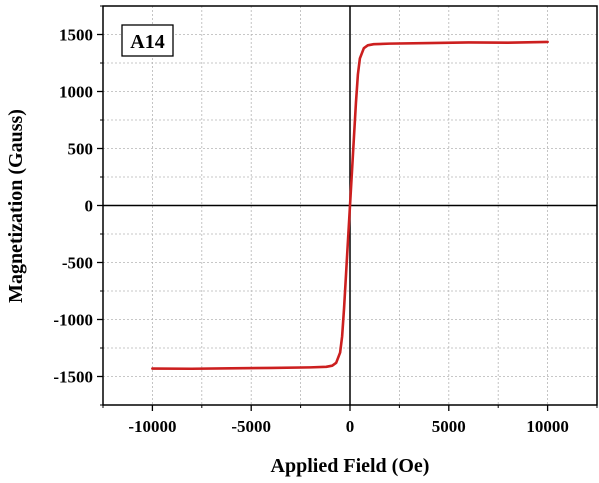  What do you see at coordinates (350, 466) in the screenshot?
I see `x-axis-title: Applied Field (Oe)` at bounding box center [350, 466].